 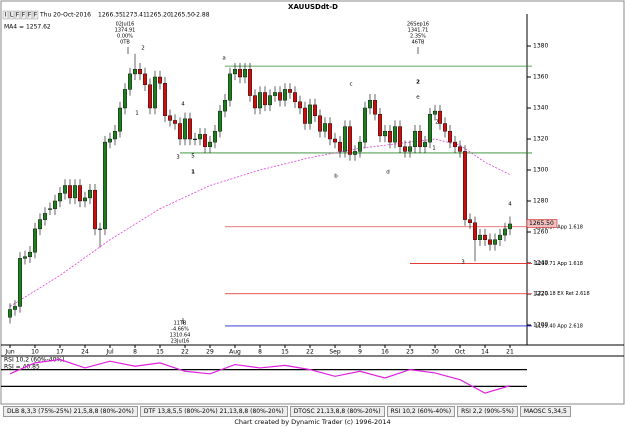 I want to click on level-label: 1220.18 EX Ret 2.618, so click(x=562, y=294).